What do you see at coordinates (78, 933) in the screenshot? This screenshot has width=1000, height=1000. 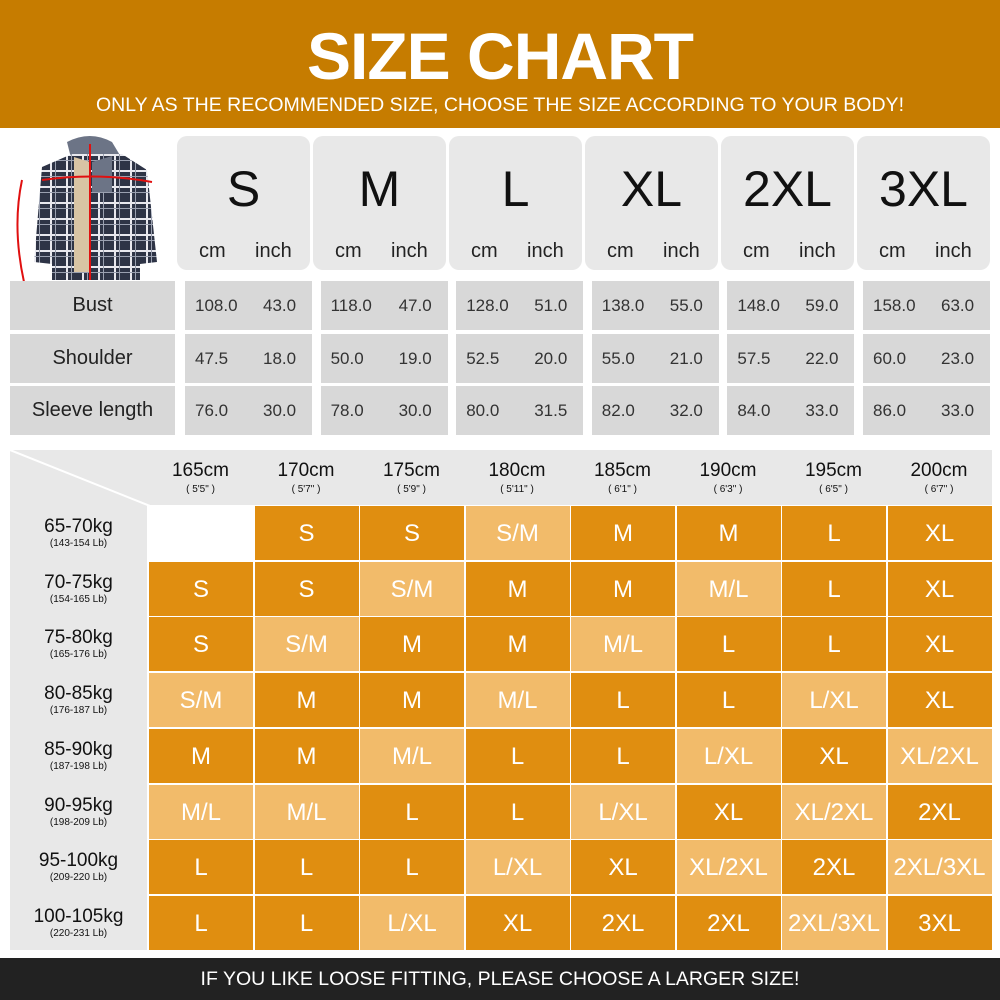 I see `weight-lb: (220-231 Lb)` at bounding box center [78, 933].